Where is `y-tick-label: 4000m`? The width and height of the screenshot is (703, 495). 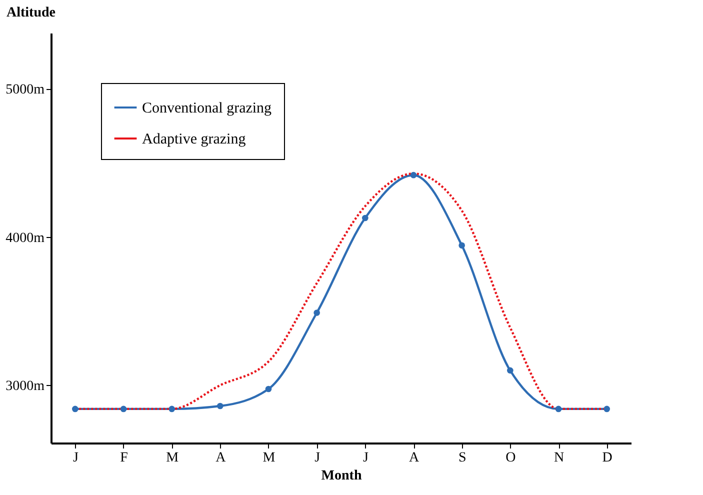 y-tick-label: 4000m is located at coordinates (25, 238).